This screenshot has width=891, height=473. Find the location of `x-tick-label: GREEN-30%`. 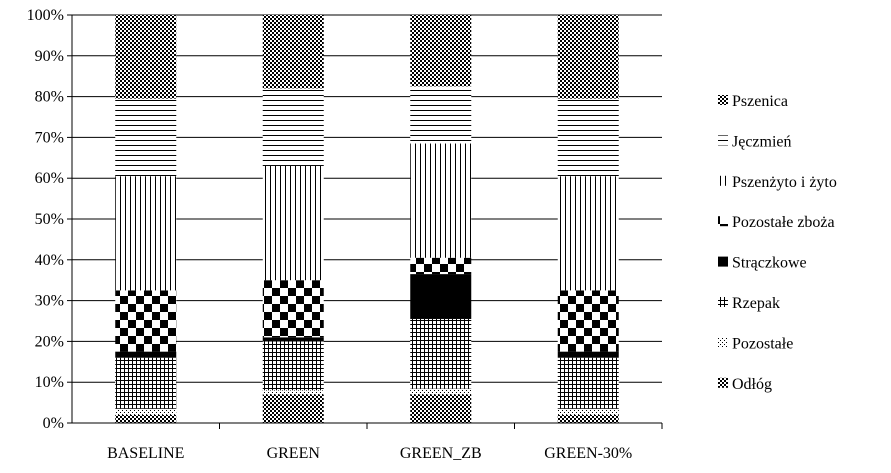

x-tick-label: GREEN-30% is located at coordinates (588, 453).